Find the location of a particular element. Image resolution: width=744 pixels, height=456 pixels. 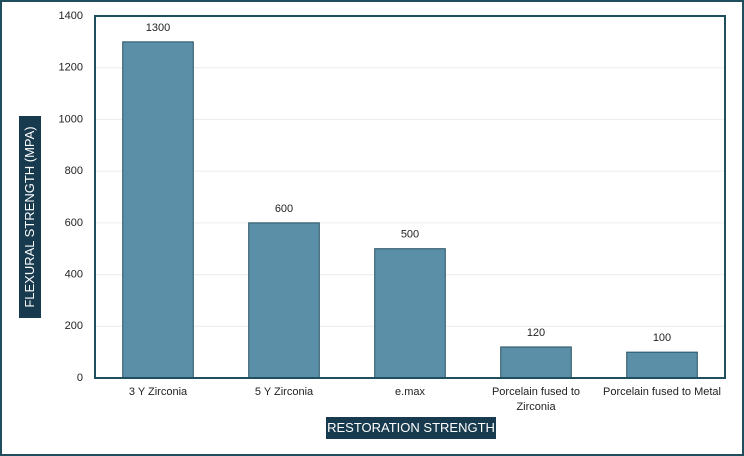

x-axis-title: RESTORATION STRENGTH is located at coordinates (411, 428).